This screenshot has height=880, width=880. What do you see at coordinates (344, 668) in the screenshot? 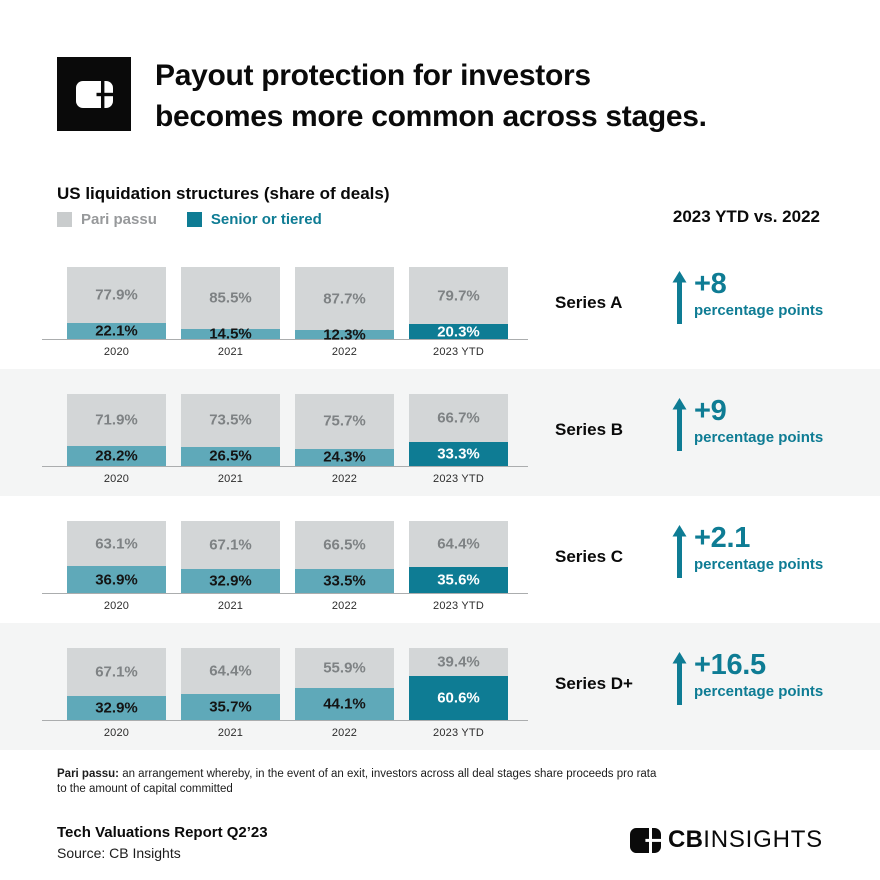
I see `pari-passu-value: 55.9%` at bounding box center [344, 668].